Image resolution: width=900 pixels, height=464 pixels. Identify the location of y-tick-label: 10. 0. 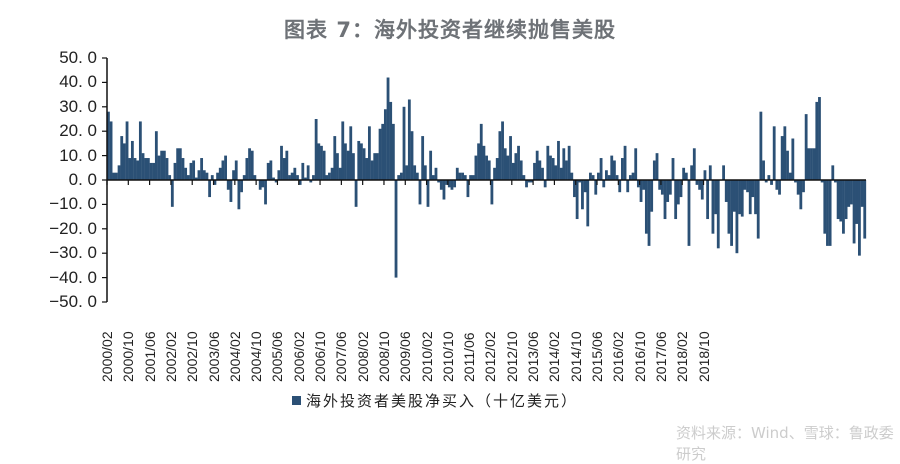
(78, 155).